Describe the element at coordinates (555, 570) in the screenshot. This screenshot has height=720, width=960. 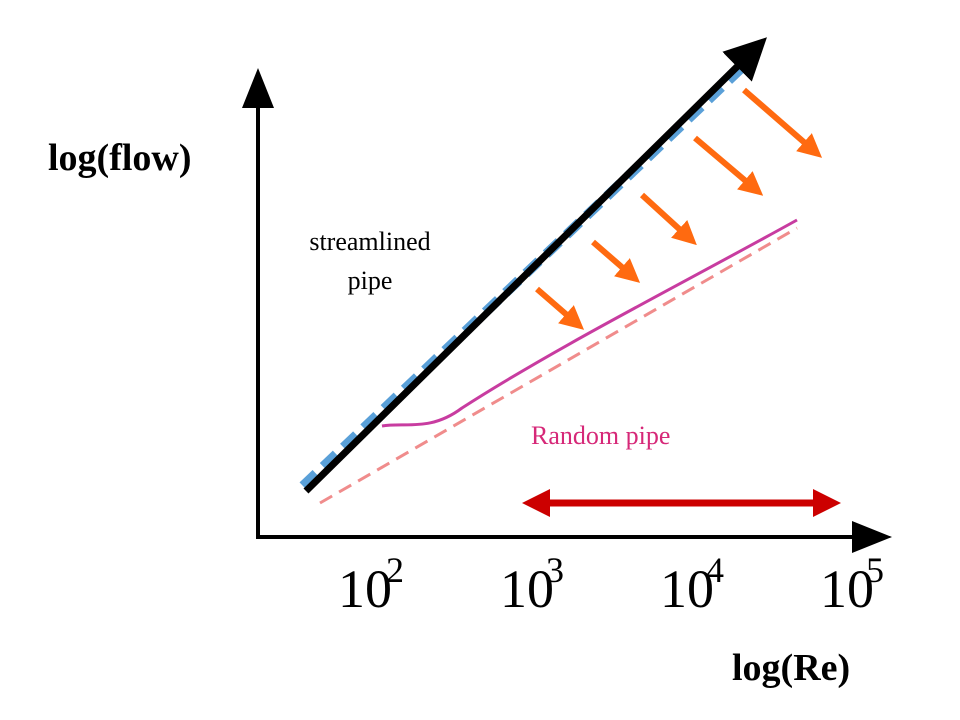
I see `tick-exponent: 3` at that location.